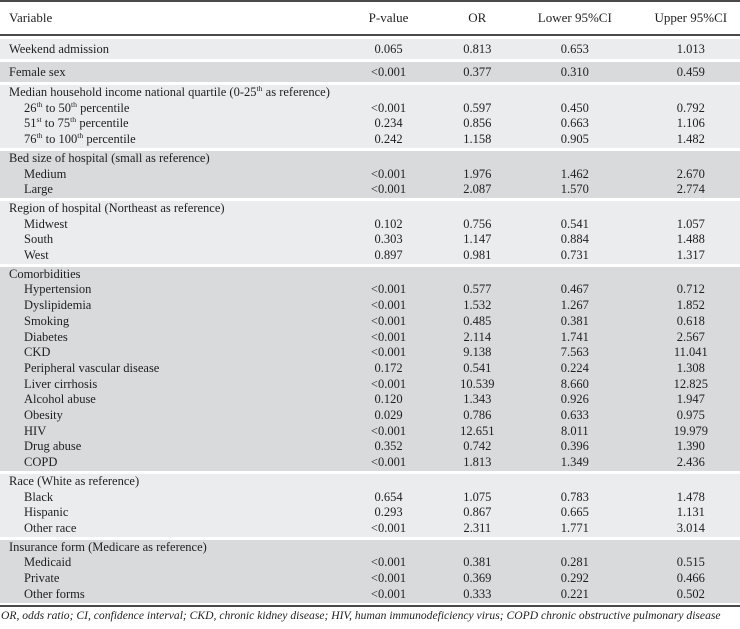 Image resolution: width=740 pixels, height=629 pixels. Describe the element at coordinates (170, 431) in the screenshot. I see `variable-cell: HIV` at that location.